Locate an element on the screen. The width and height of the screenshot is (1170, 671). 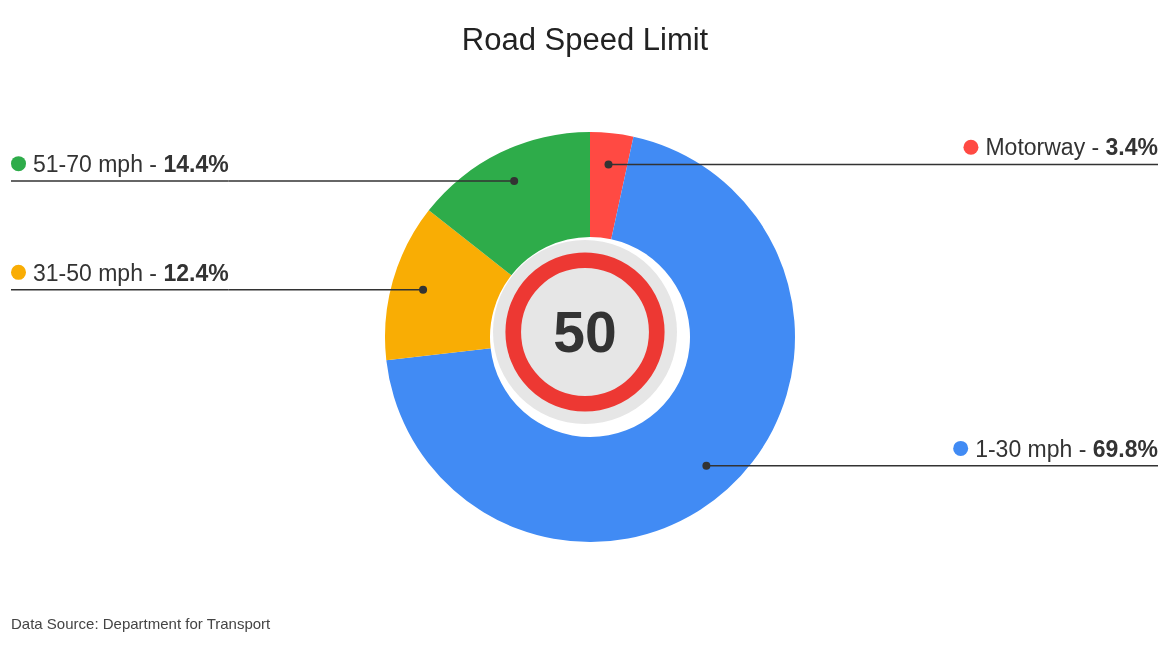
data-label: 14.4% is located at coordinates (196, 163).